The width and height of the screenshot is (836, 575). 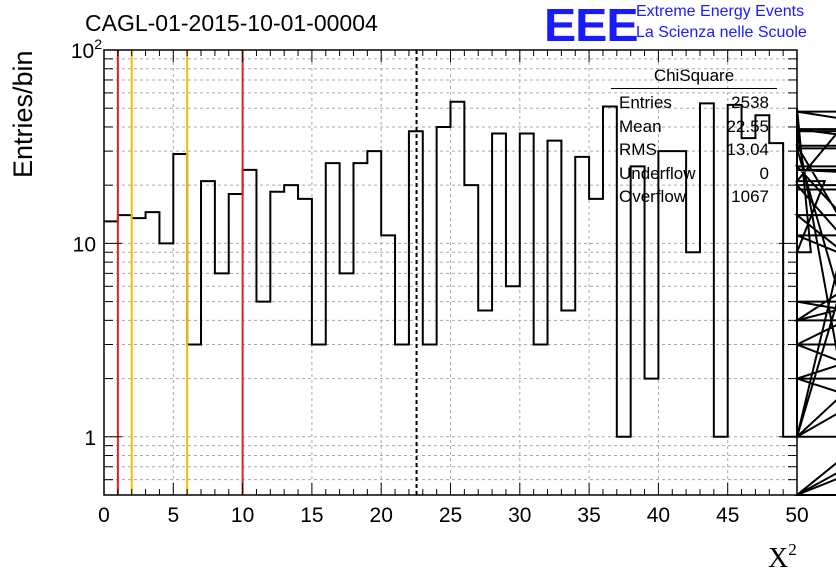 I want to click on stat-row-overflow: Overflow 1067, so click(x=694, y=196).